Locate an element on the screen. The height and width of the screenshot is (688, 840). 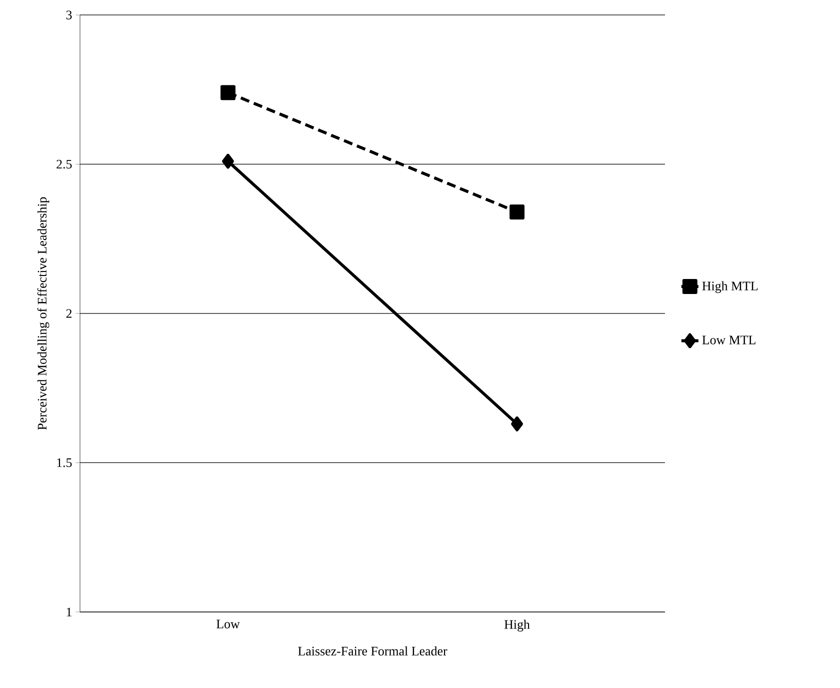
legend-label: High MTL is located at coordinates (730, 287).